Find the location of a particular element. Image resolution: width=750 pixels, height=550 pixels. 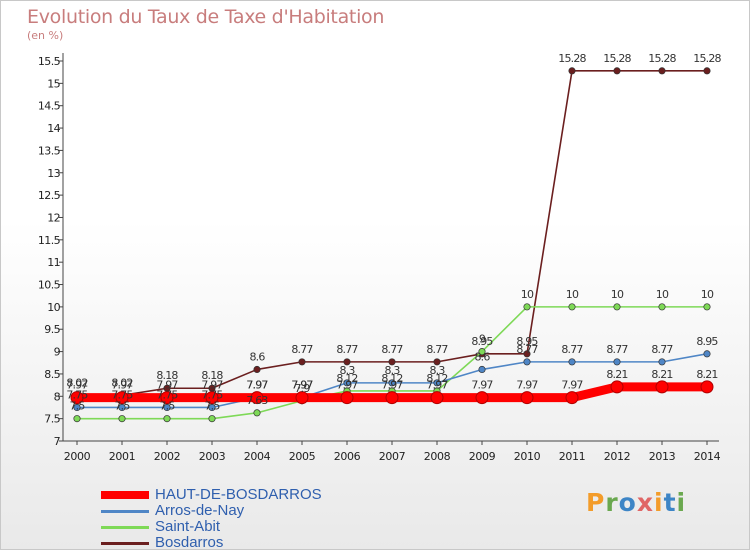

legend-label: HAUT-DE-BOSDARROS is located at coordinates (238, 494).